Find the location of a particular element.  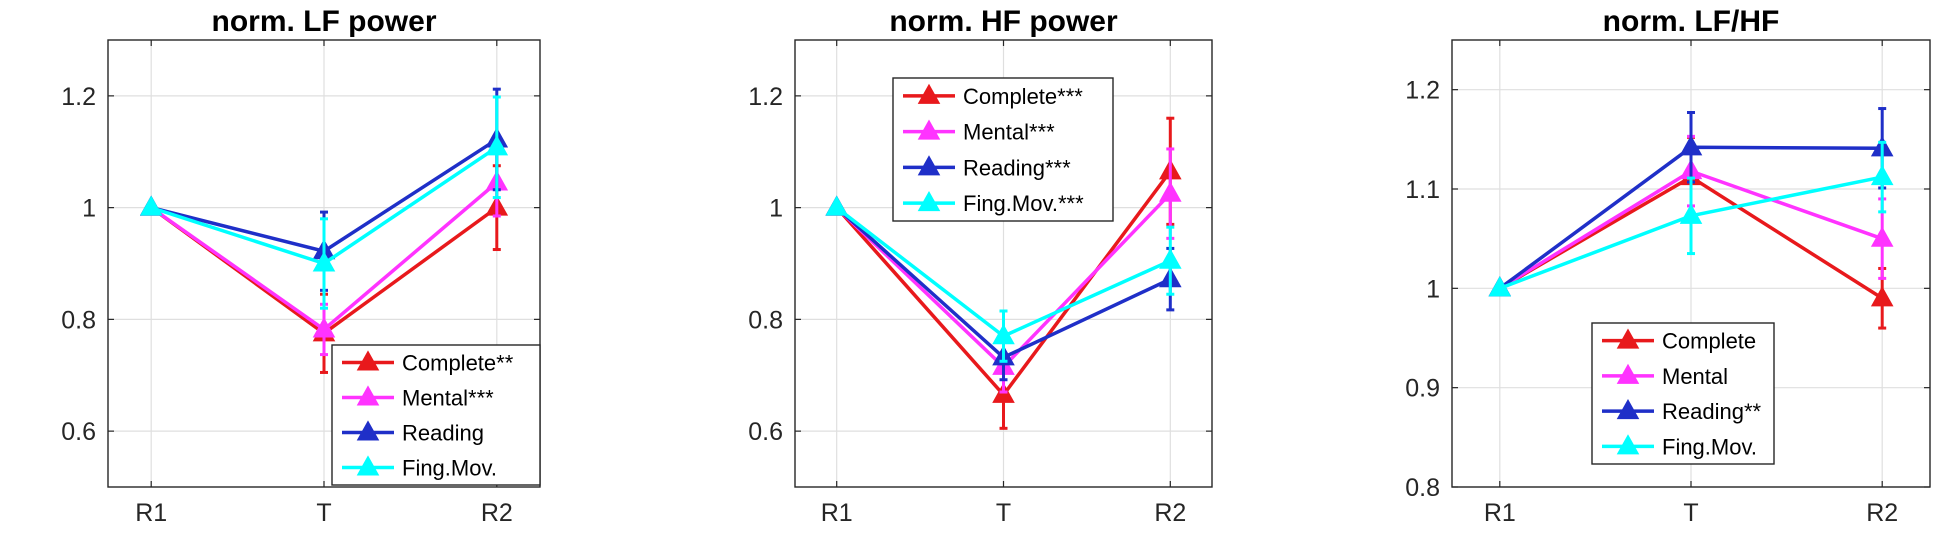

legend-item: Complete is located at coordinates (1679, 341).